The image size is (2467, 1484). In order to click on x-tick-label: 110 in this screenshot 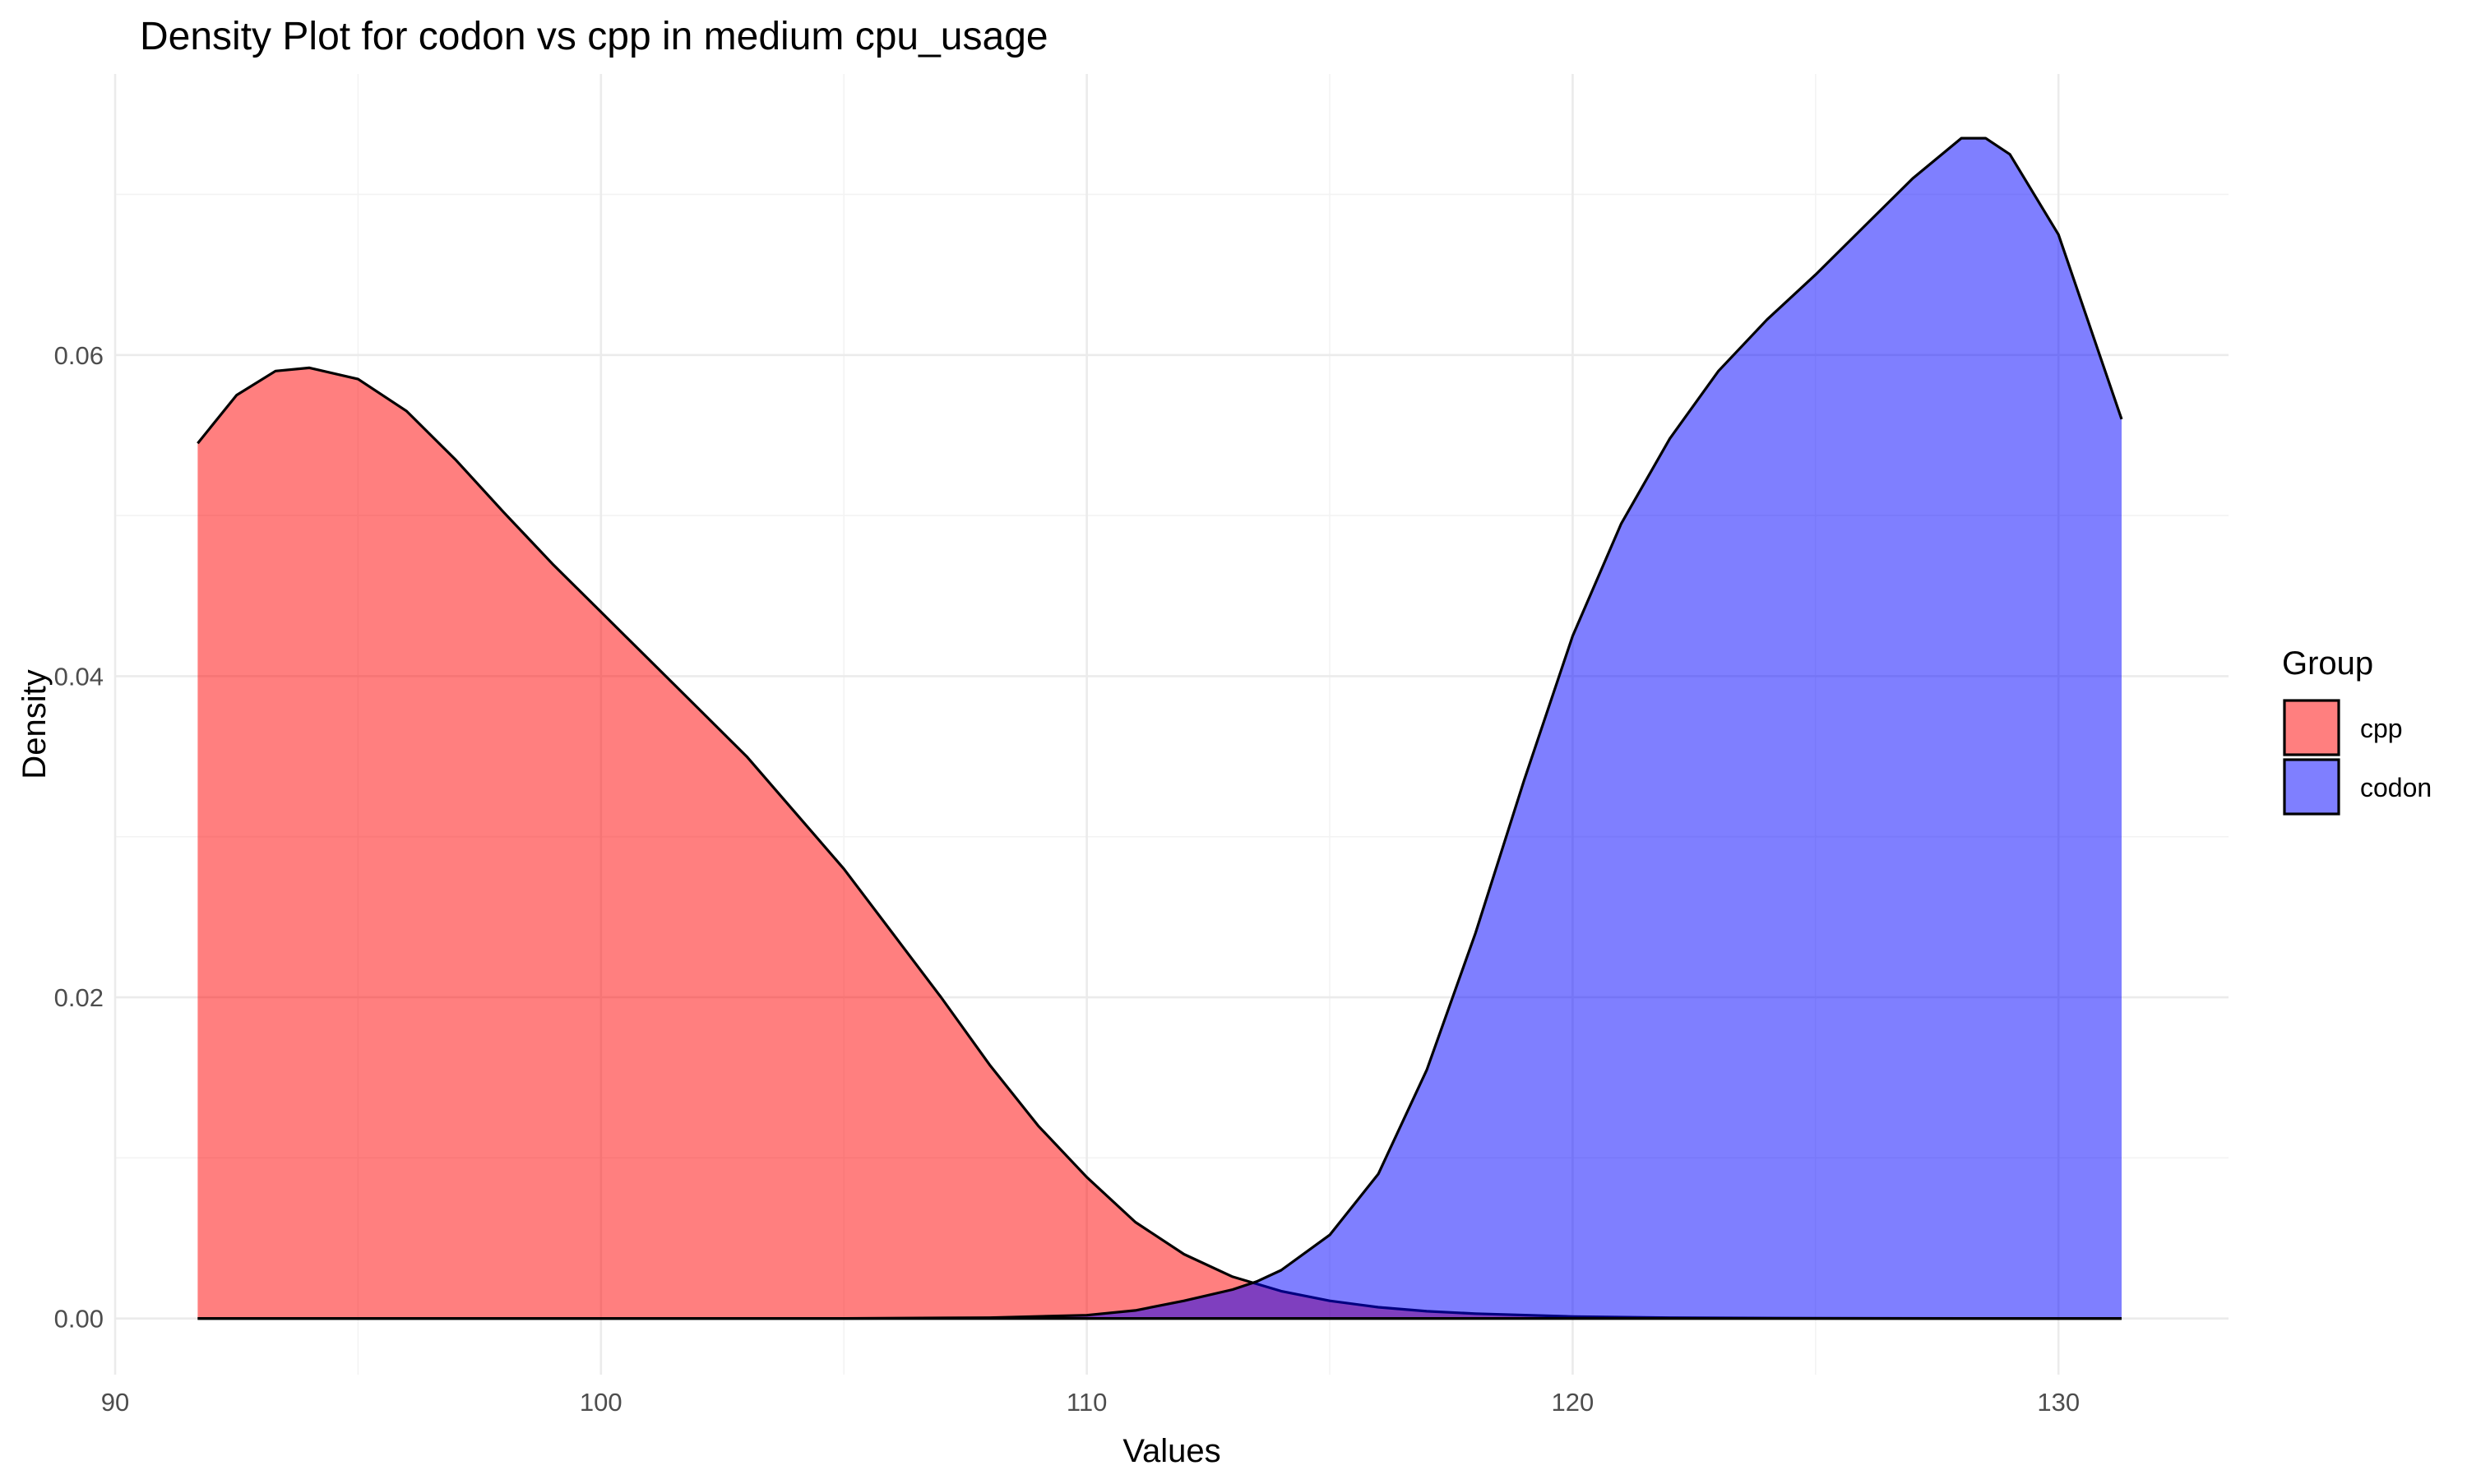, I will do `click(1087, 1403)`.